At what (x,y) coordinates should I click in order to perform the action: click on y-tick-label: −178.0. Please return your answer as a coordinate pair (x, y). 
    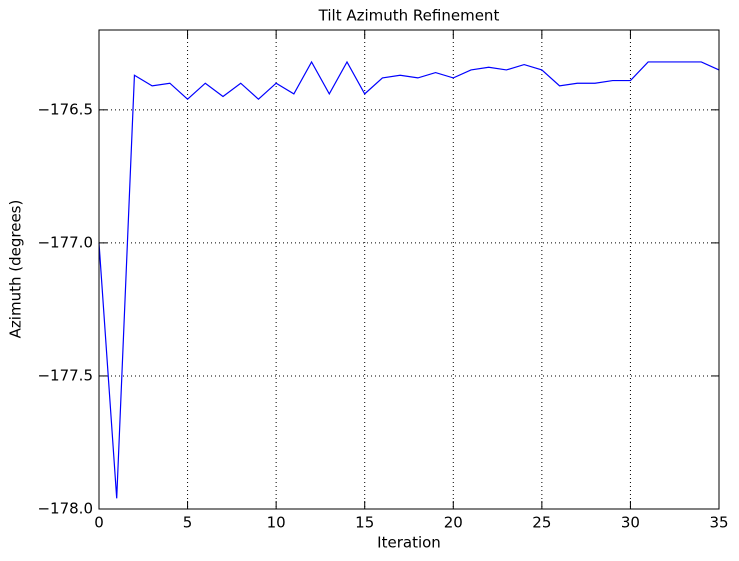
    Looking at the image, I should click on (65, 509).